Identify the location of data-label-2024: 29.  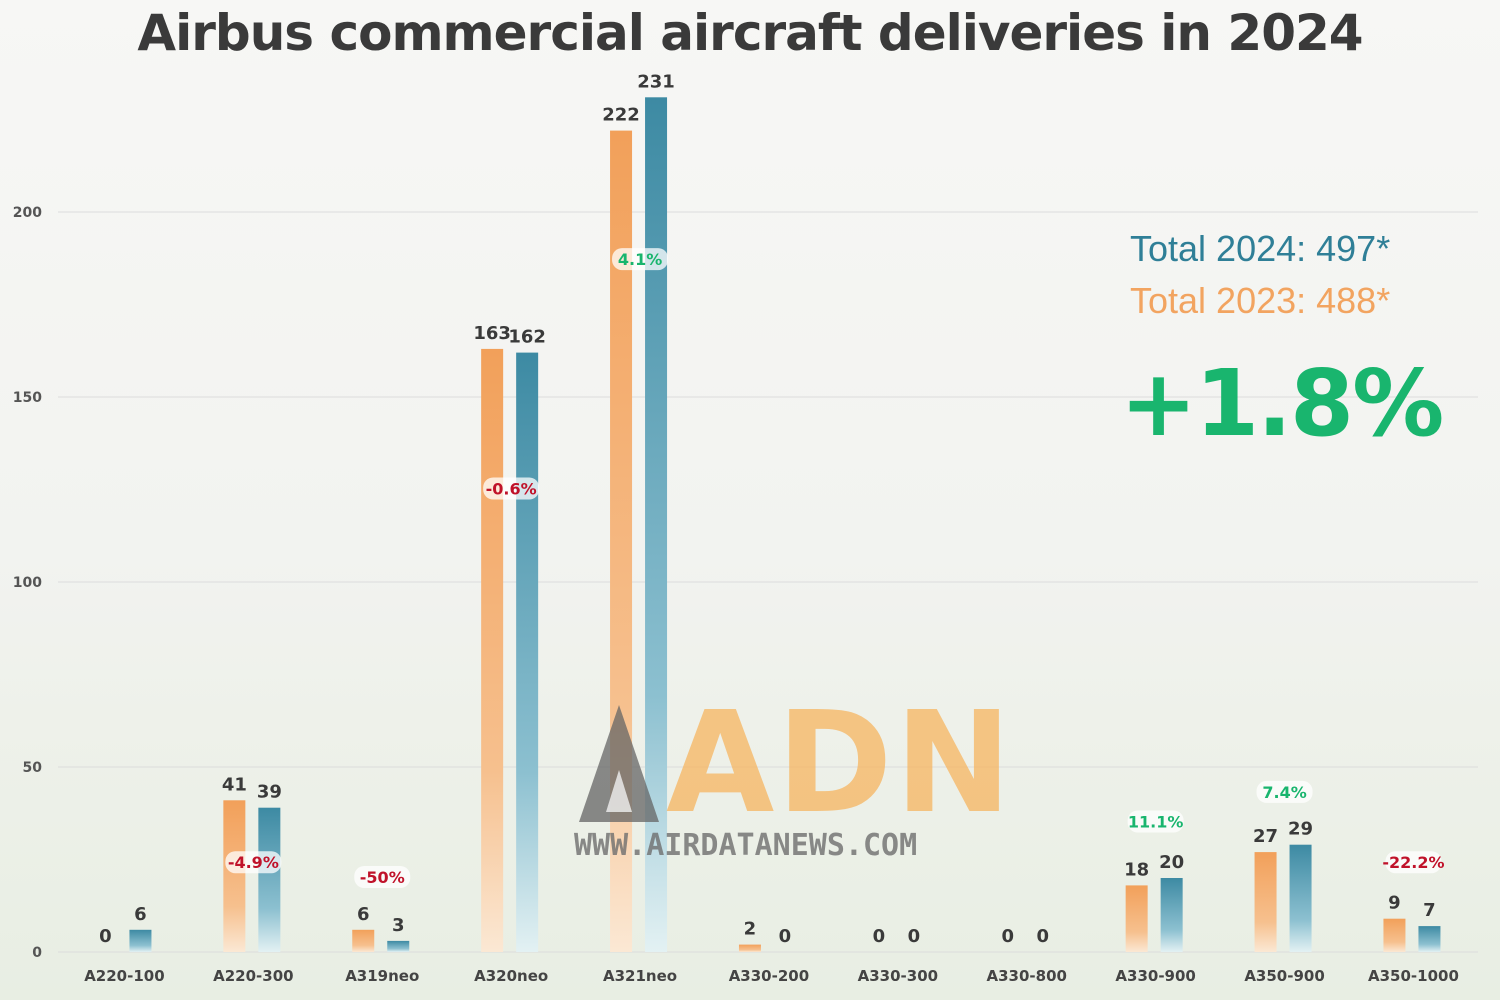
(1300, 829).